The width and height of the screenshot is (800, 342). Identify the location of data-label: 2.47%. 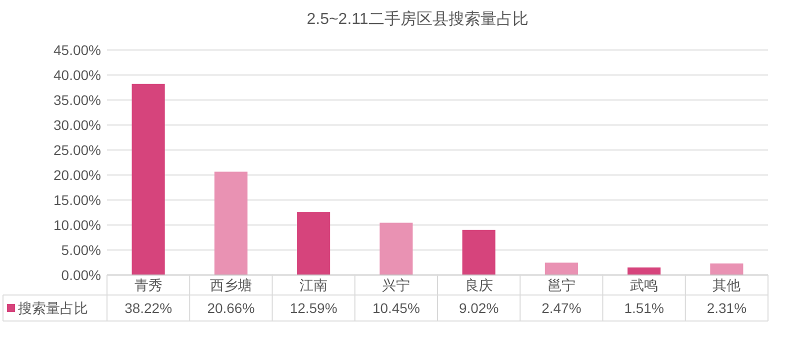
(562, 308).